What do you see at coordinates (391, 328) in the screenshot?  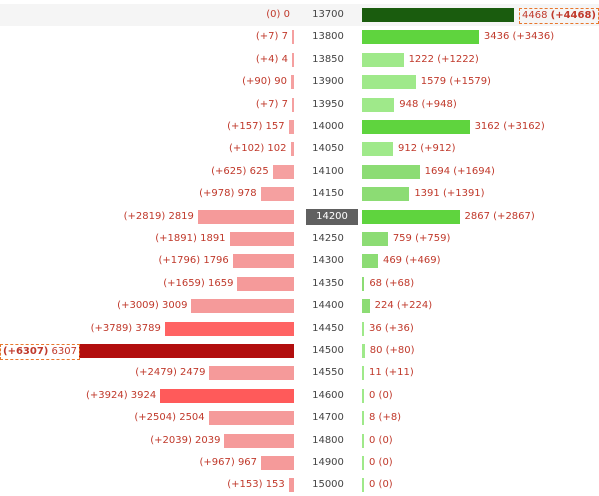 I see `call-oi-label: 36 (+36)` at bounding box center [391, 328].